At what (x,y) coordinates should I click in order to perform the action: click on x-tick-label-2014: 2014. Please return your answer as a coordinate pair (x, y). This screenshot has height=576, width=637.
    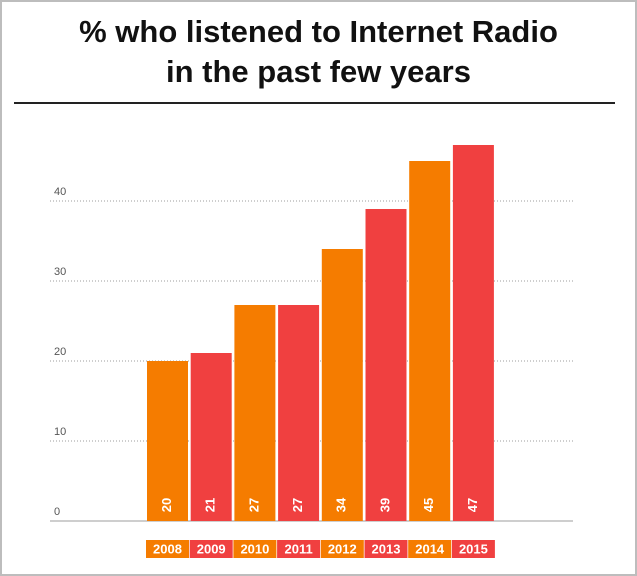
    Looking at the image, I should click on (430, 548).